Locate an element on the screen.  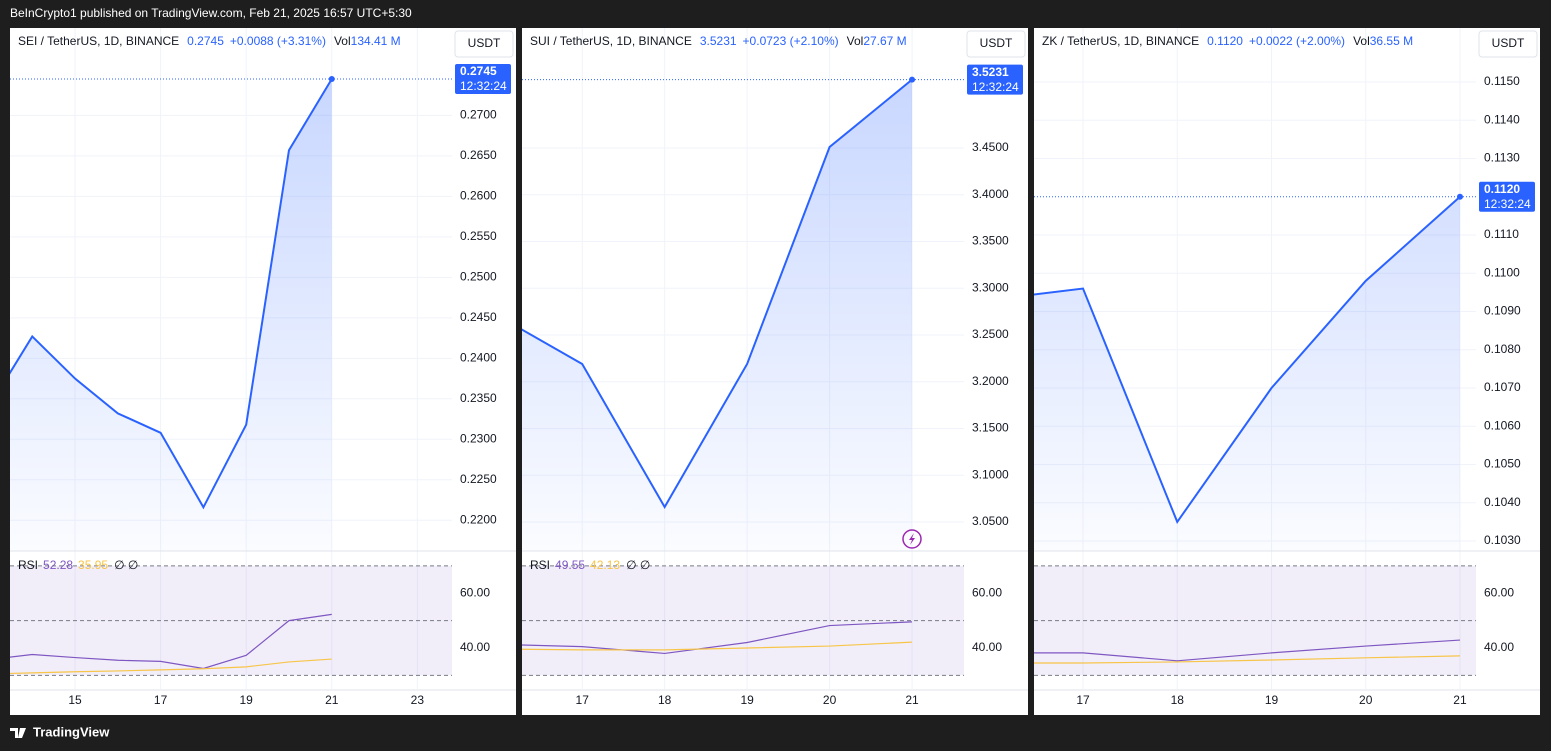
logo-mark is located at coordinates (18, 733).